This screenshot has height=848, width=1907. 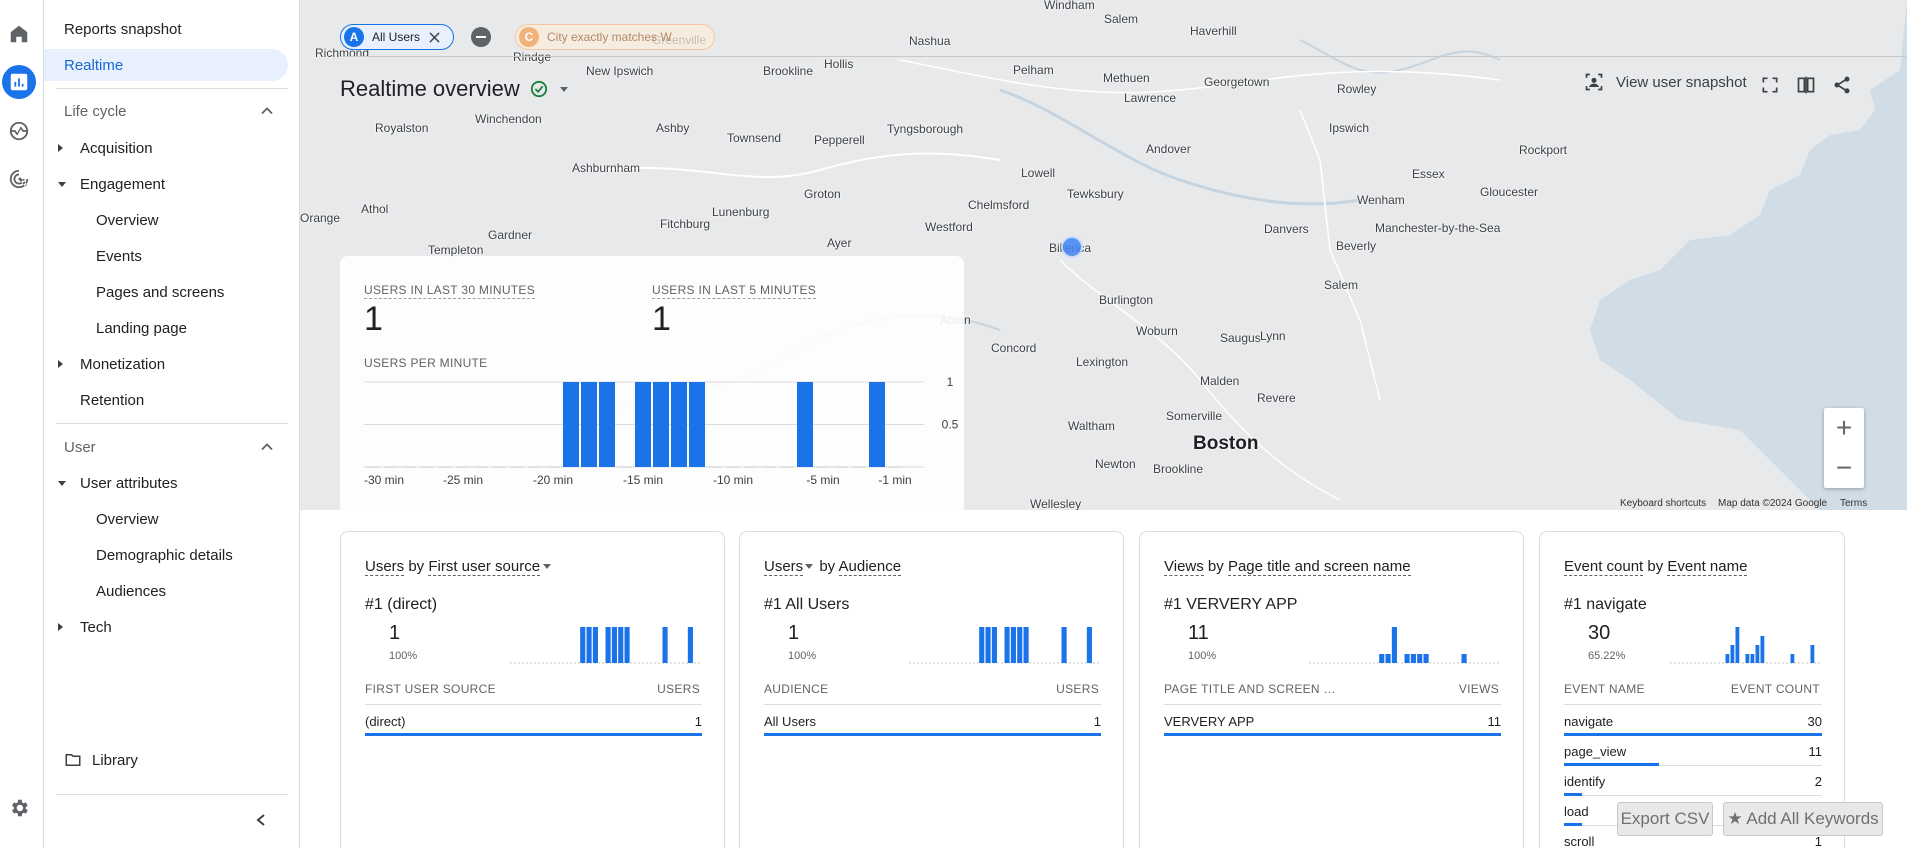 What do you see at coordinates (131, 591) in the screenshot?
I see `nav-audiences: Audiences` at bounding box center [131, 591].